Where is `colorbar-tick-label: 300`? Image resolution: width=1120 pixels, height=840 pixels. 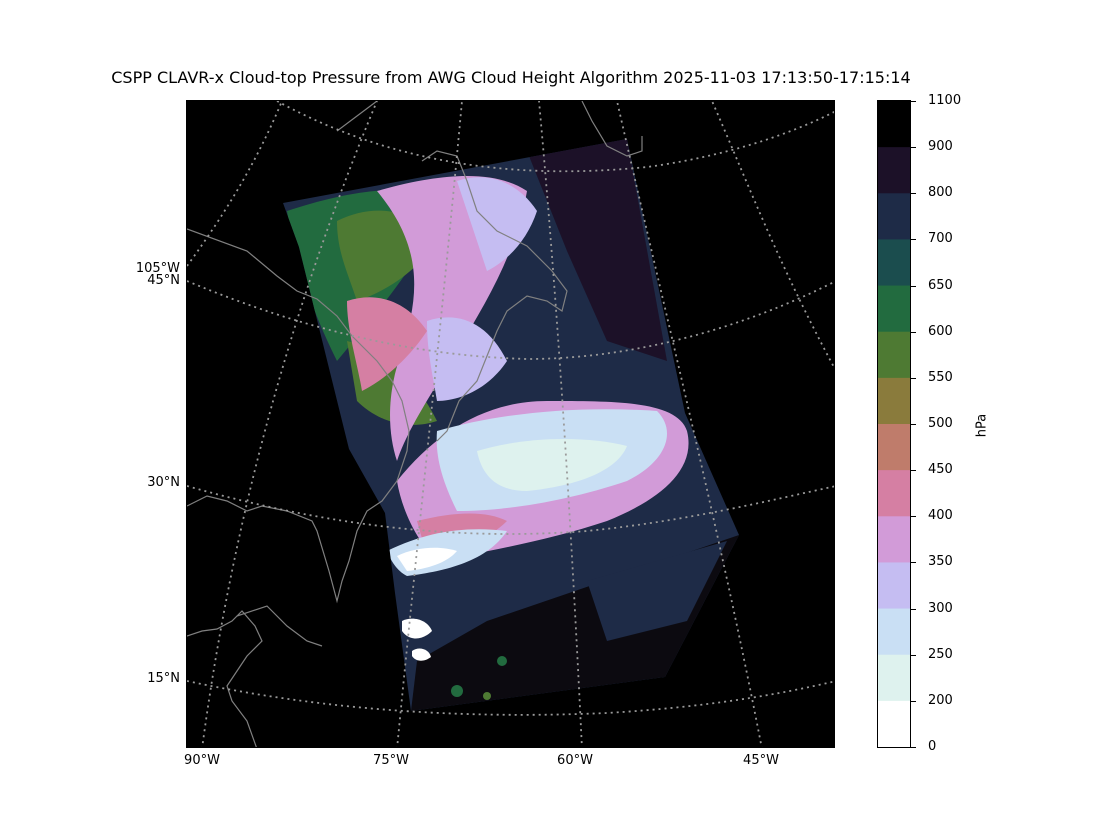
colorbar-tick-label: 300 is located at coordinates (940, 608).